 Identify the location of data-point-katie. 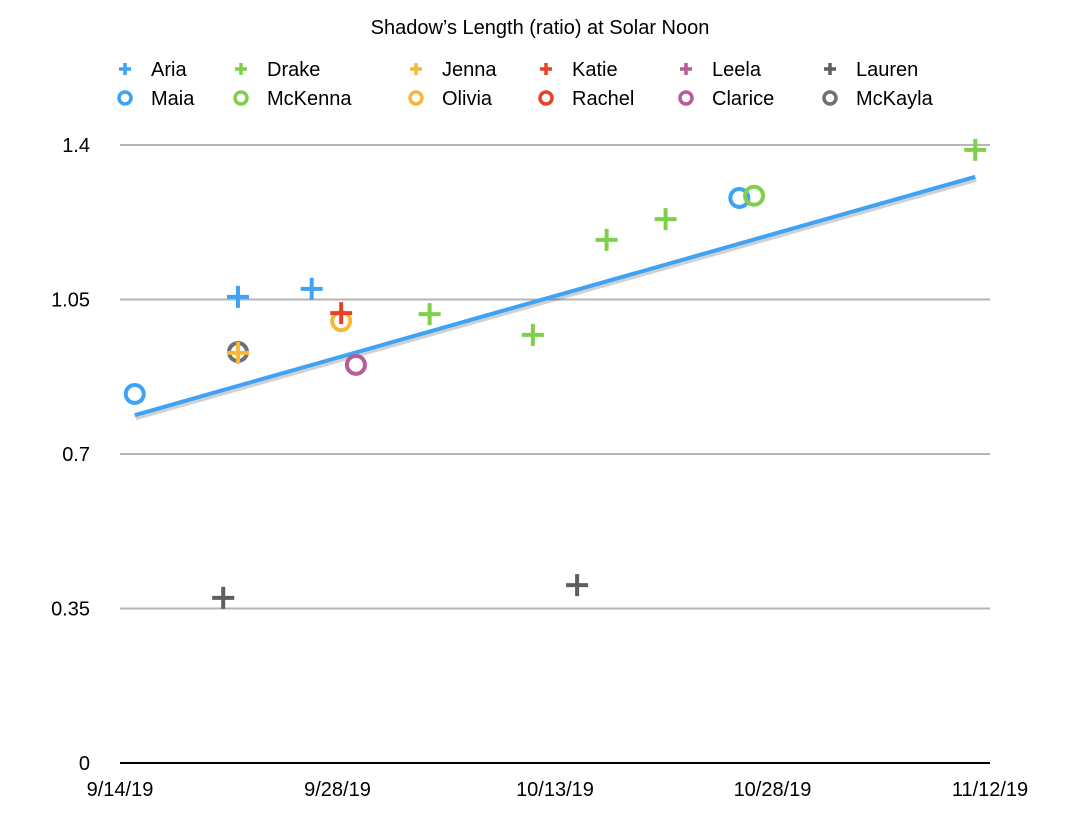
(341, 313).